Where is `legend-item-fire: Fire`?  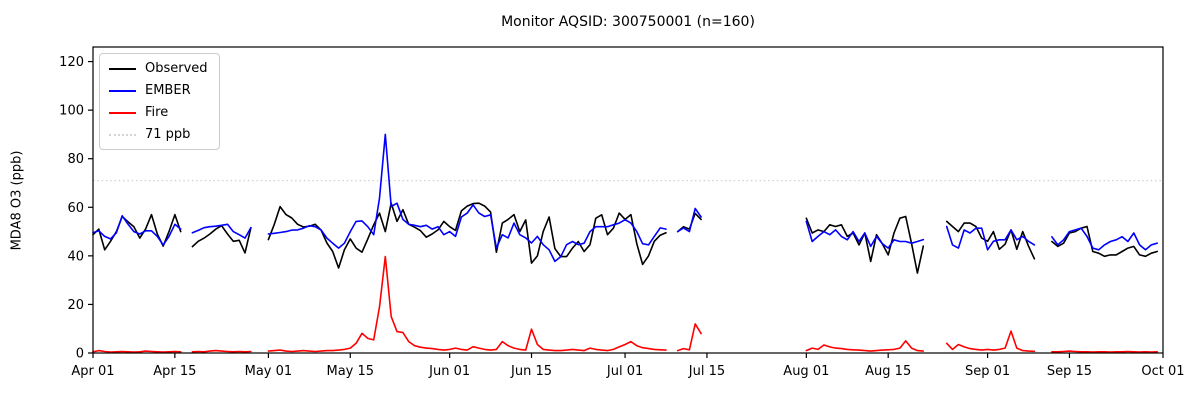 legend-item-fire: Fire is located at coordinates (158, 112).